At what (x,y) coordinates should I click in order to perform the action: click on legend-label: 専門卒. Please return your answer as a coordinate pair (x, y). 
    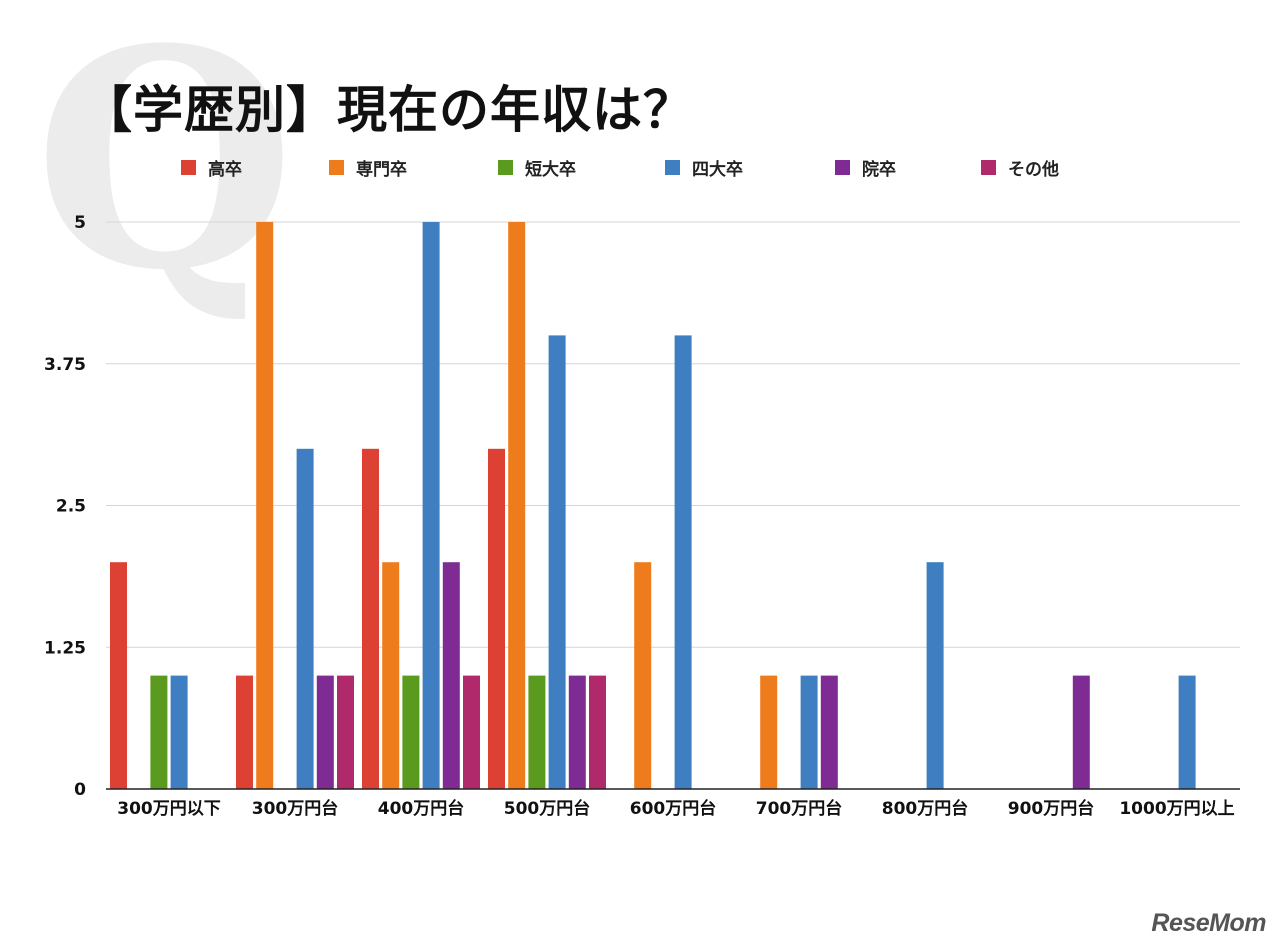
    Looking at the image, I should click on (381, 169).